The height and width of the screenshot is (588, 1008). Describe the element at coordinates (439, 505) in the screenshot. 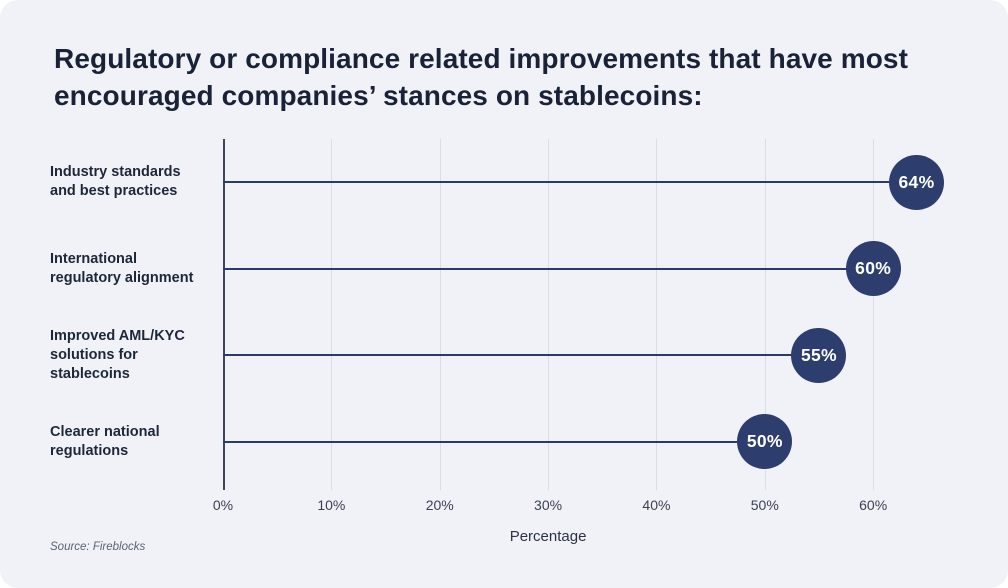

I see `x-tick-label-20: 20%` at that location.